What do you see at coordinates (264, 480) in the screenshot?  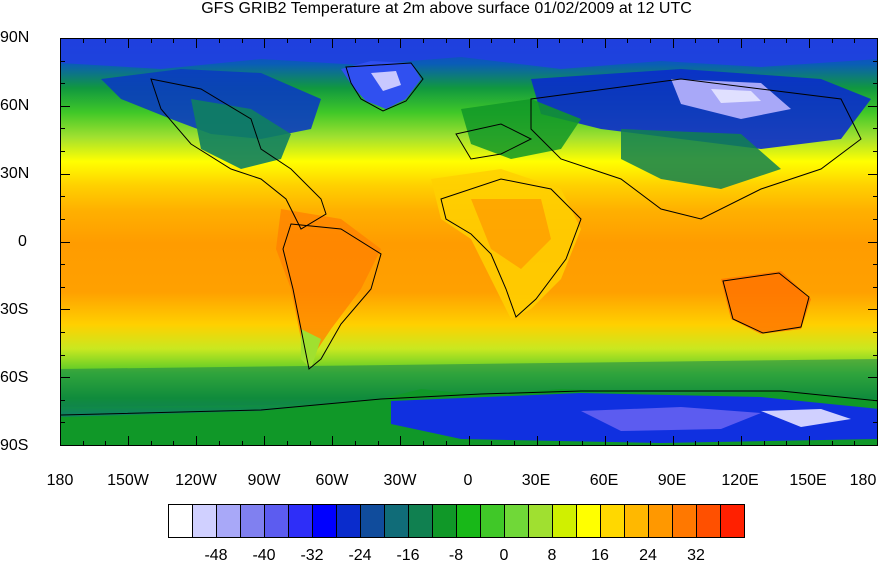 I see `lon-label-90w: 90W` at bounding box center [264, 480].